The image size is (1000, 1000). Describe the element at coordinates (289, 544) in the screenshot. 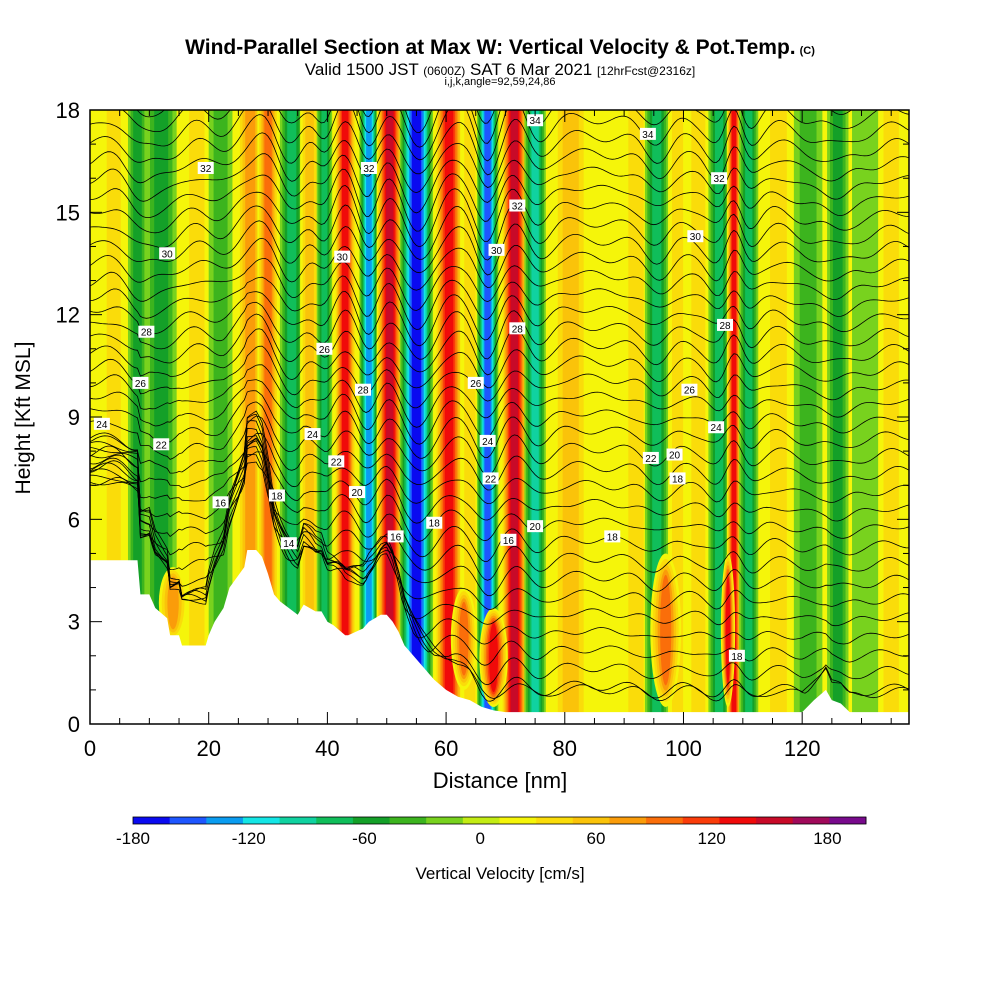

I see `contour-label-text: 14` at that location.